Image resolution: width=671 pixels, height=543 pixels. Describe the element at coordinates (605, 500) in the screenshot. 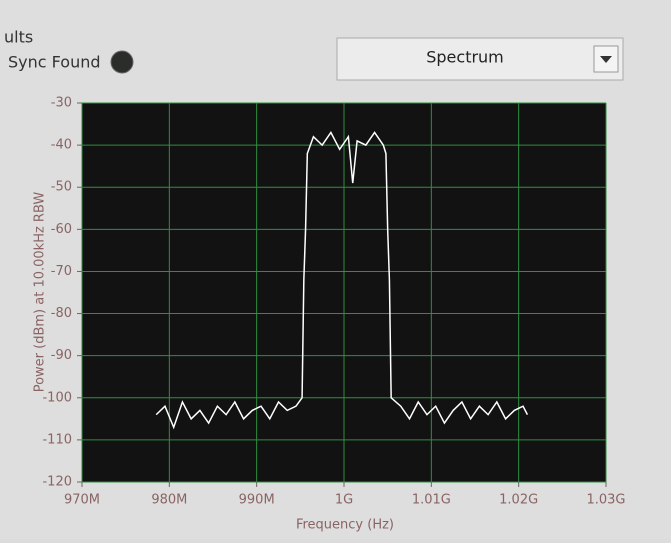

I see `x-tick-label: 1.03G` at that location.